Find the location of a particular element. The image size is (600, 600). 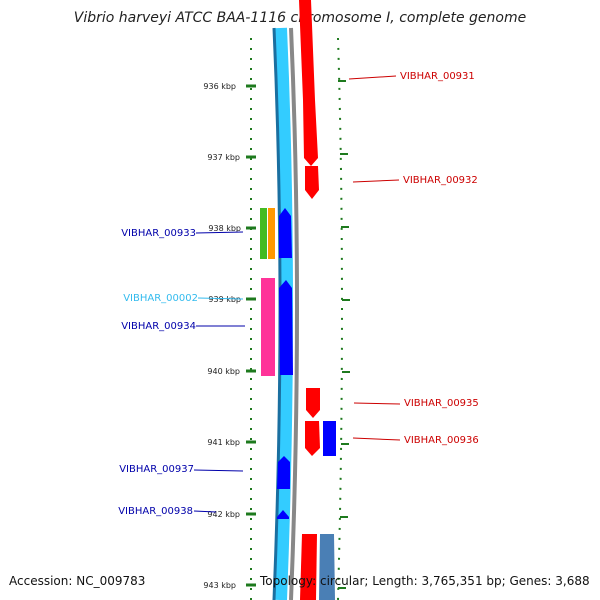

tick-label-938: 938 kbp is located at coordinates (224, 228).